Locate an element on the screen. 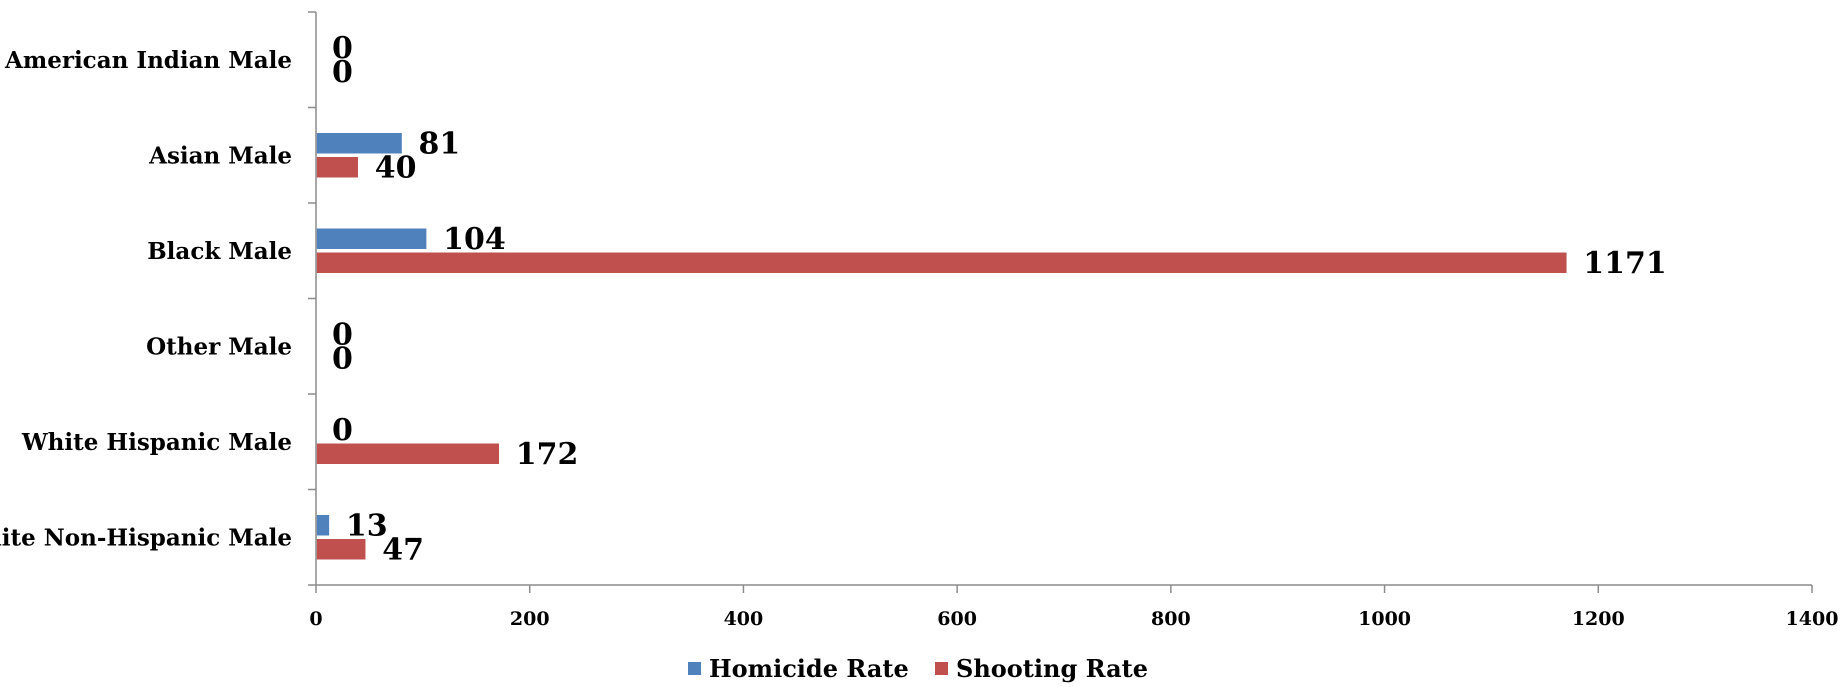 The image size is (1841, 687). data-label-shooting-rate-other-male: 0 is located at coordinates (342, 358).